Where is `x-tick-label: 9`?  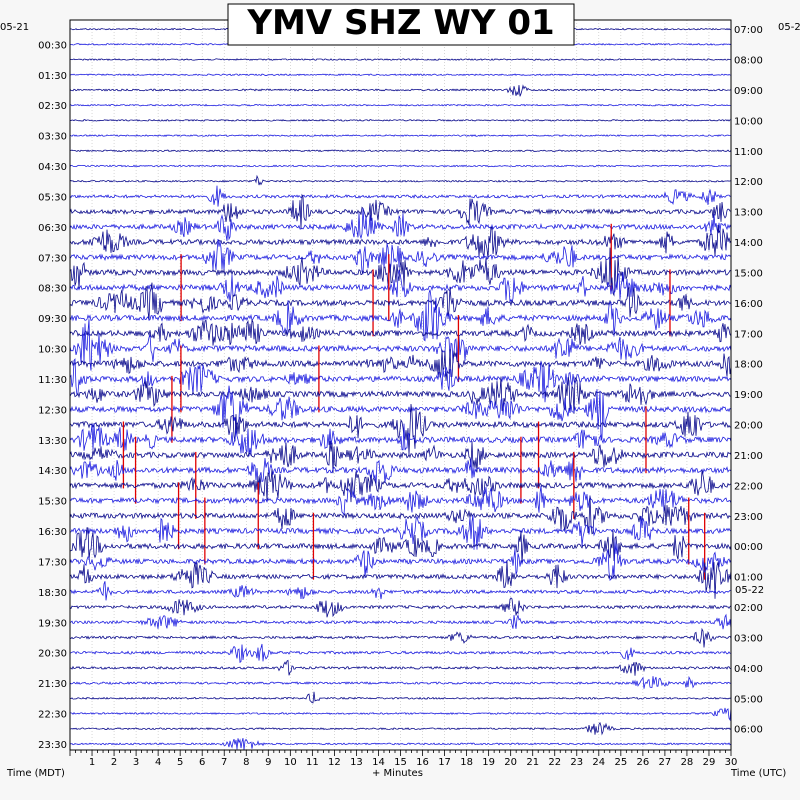 x-tick-label: 9 is located at coordinates (268, 762).